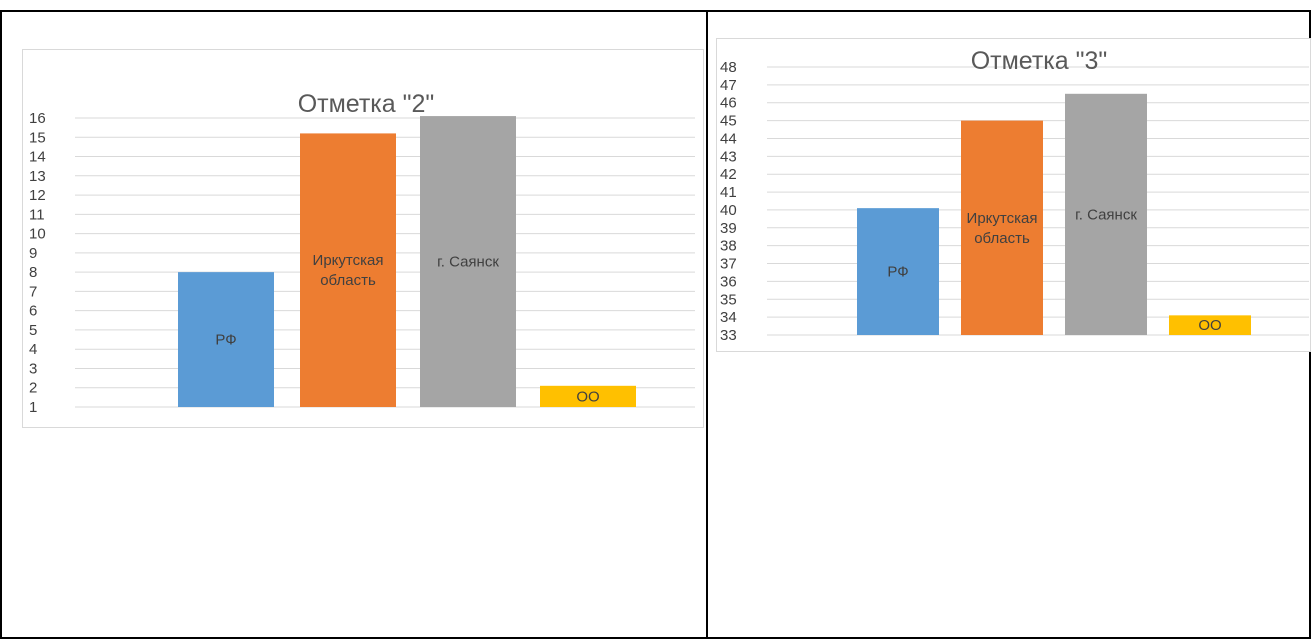  I want to click on chart-grade-2-y-tick-label: 16, so click(37, 118).